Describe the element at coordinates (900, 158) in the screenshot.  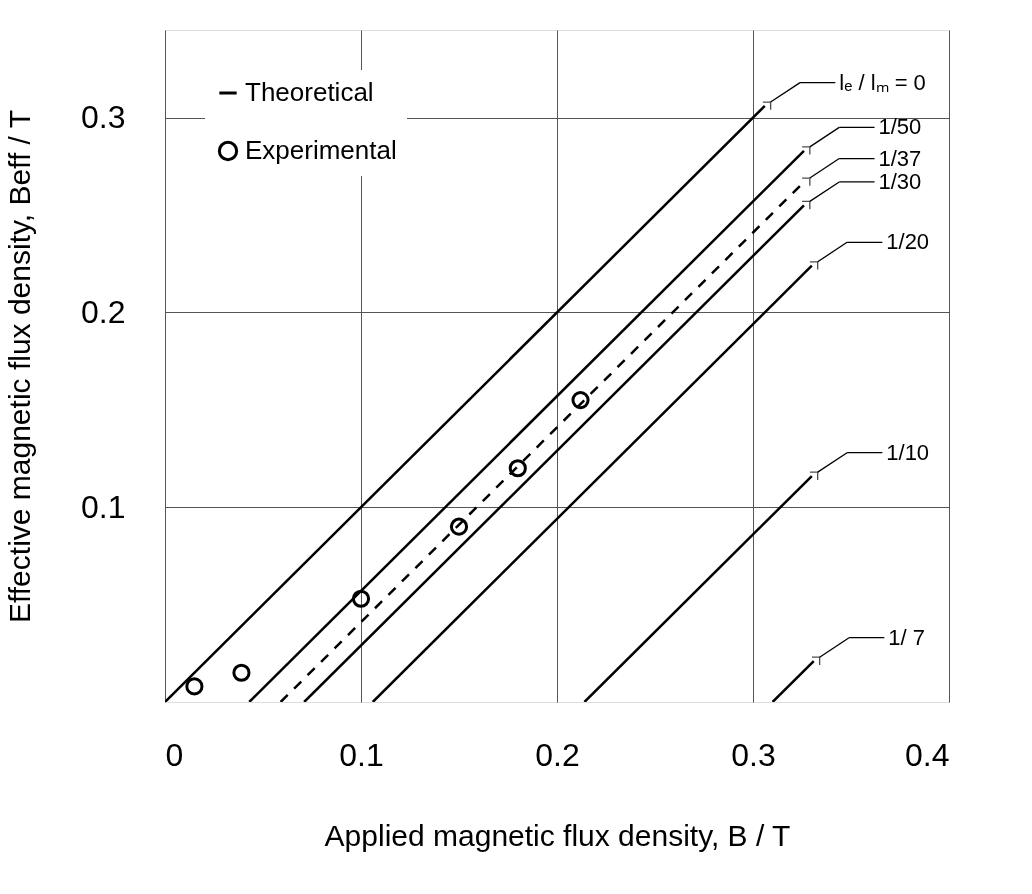
I see `legend-label: 1/37` at that location.